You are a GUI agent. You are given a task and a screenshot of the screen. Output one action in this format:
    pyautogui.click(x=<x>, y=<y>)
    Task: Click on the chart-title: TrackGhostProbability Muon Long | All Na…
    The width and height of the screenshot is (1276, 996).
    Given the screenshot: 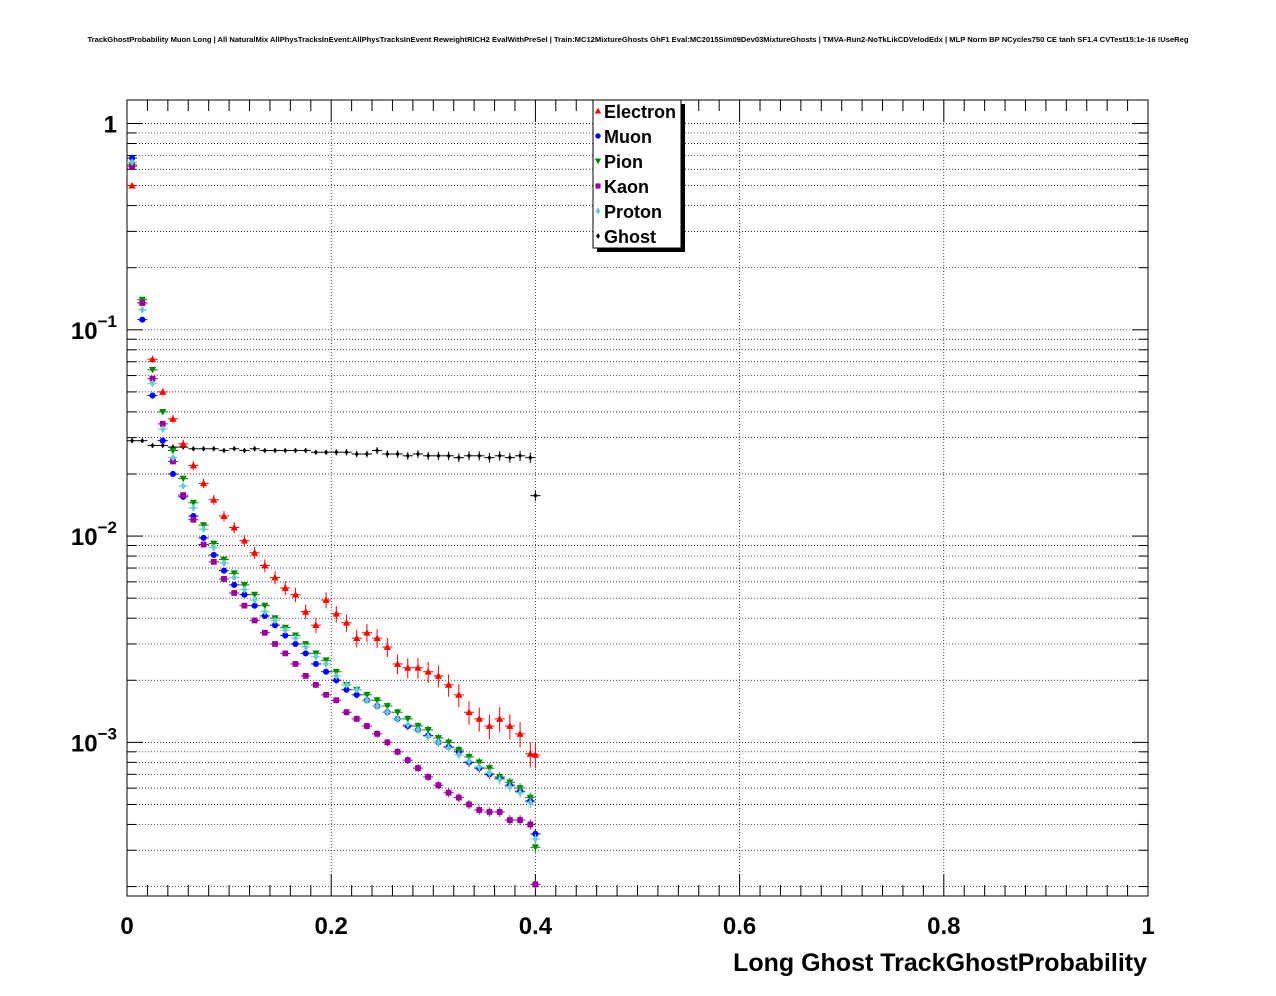 What is the action you would take?
    pyautogui.click(x=637, y=39)
    